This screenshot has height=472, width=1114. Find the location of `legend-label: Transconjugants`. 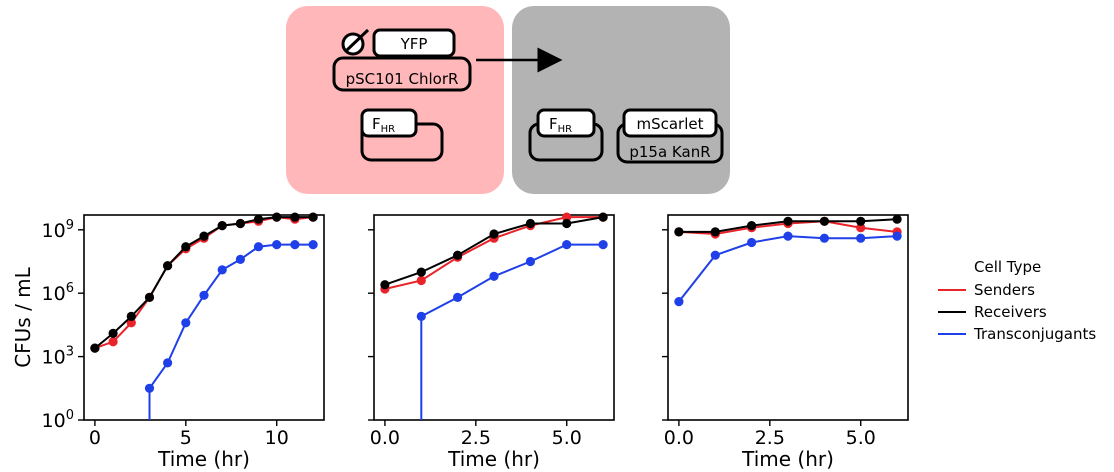

legend-label: Transconjugants is located at coordinates (1034, 334).